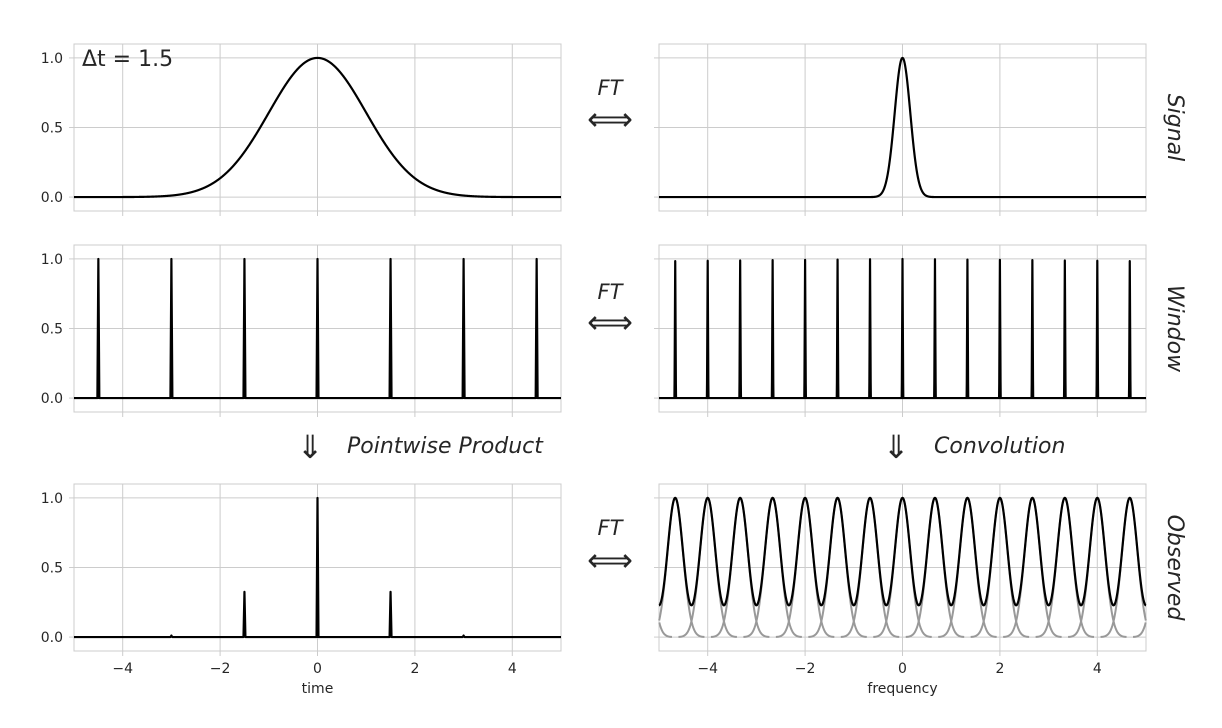  What do you see at coordinates (127, 59) in the screenshot?
I see `dt-annotation: Δt = 1.5` at bounding box center [127, 59].